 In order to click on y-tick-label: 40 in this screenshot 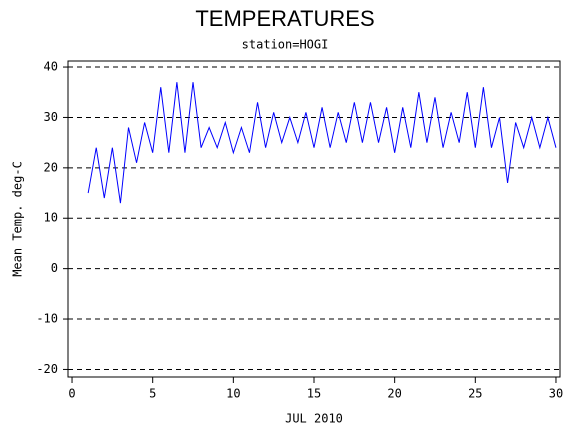, I will do `click(51, 67)`.